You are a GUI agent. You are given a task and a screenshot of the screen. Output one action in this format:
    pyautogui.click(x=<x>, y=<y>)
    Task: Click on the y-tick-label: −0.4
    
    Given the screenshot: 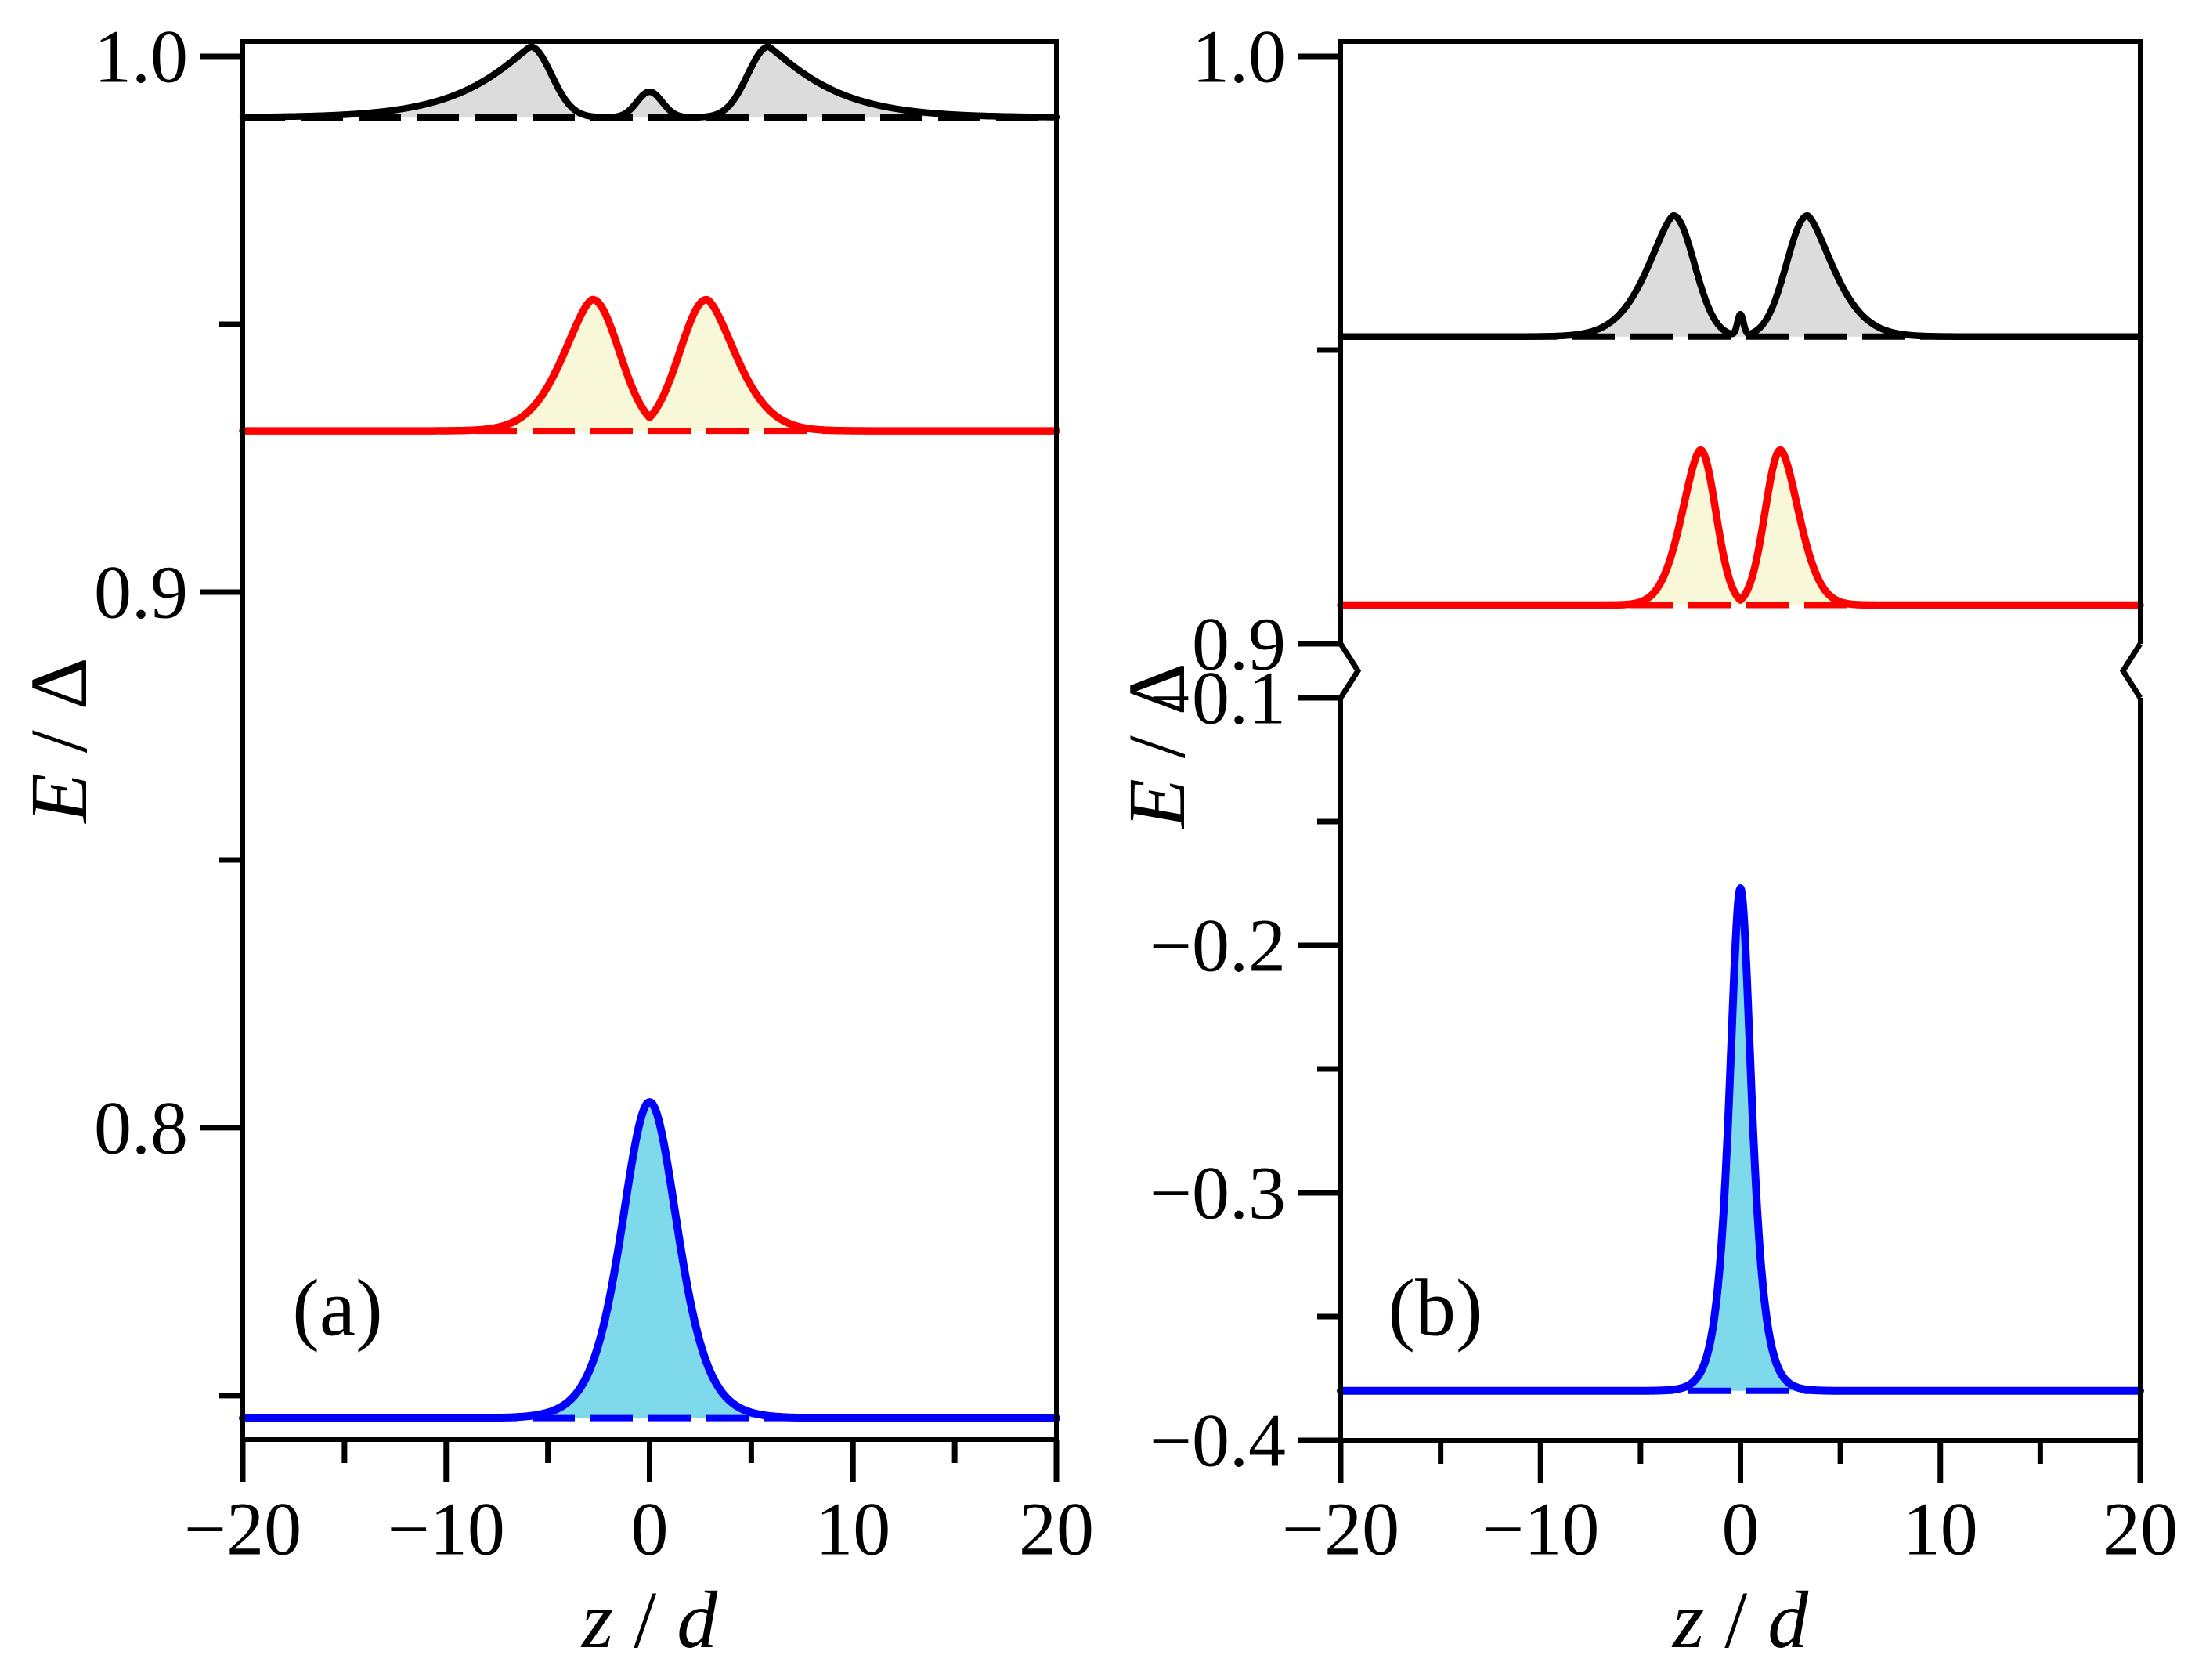 What is the action you would take?
    pyautogui.click(x=1218, y=1441)
    